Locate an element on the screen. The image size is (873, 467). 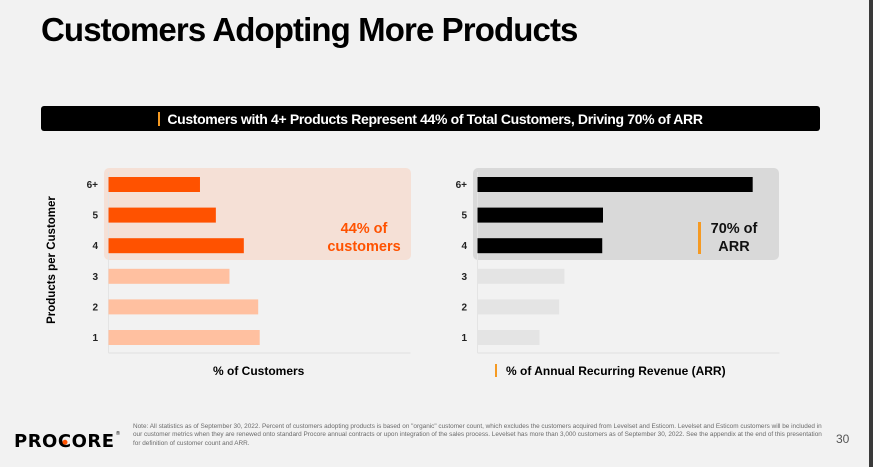
x-axis-title-accent-bar is located at coordinates (496, 370).